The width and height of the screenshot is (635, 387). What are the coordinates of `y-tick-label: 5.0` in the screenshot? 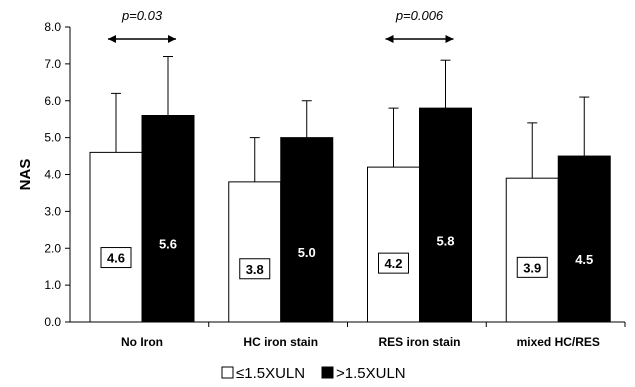 It's located at (52, 138).